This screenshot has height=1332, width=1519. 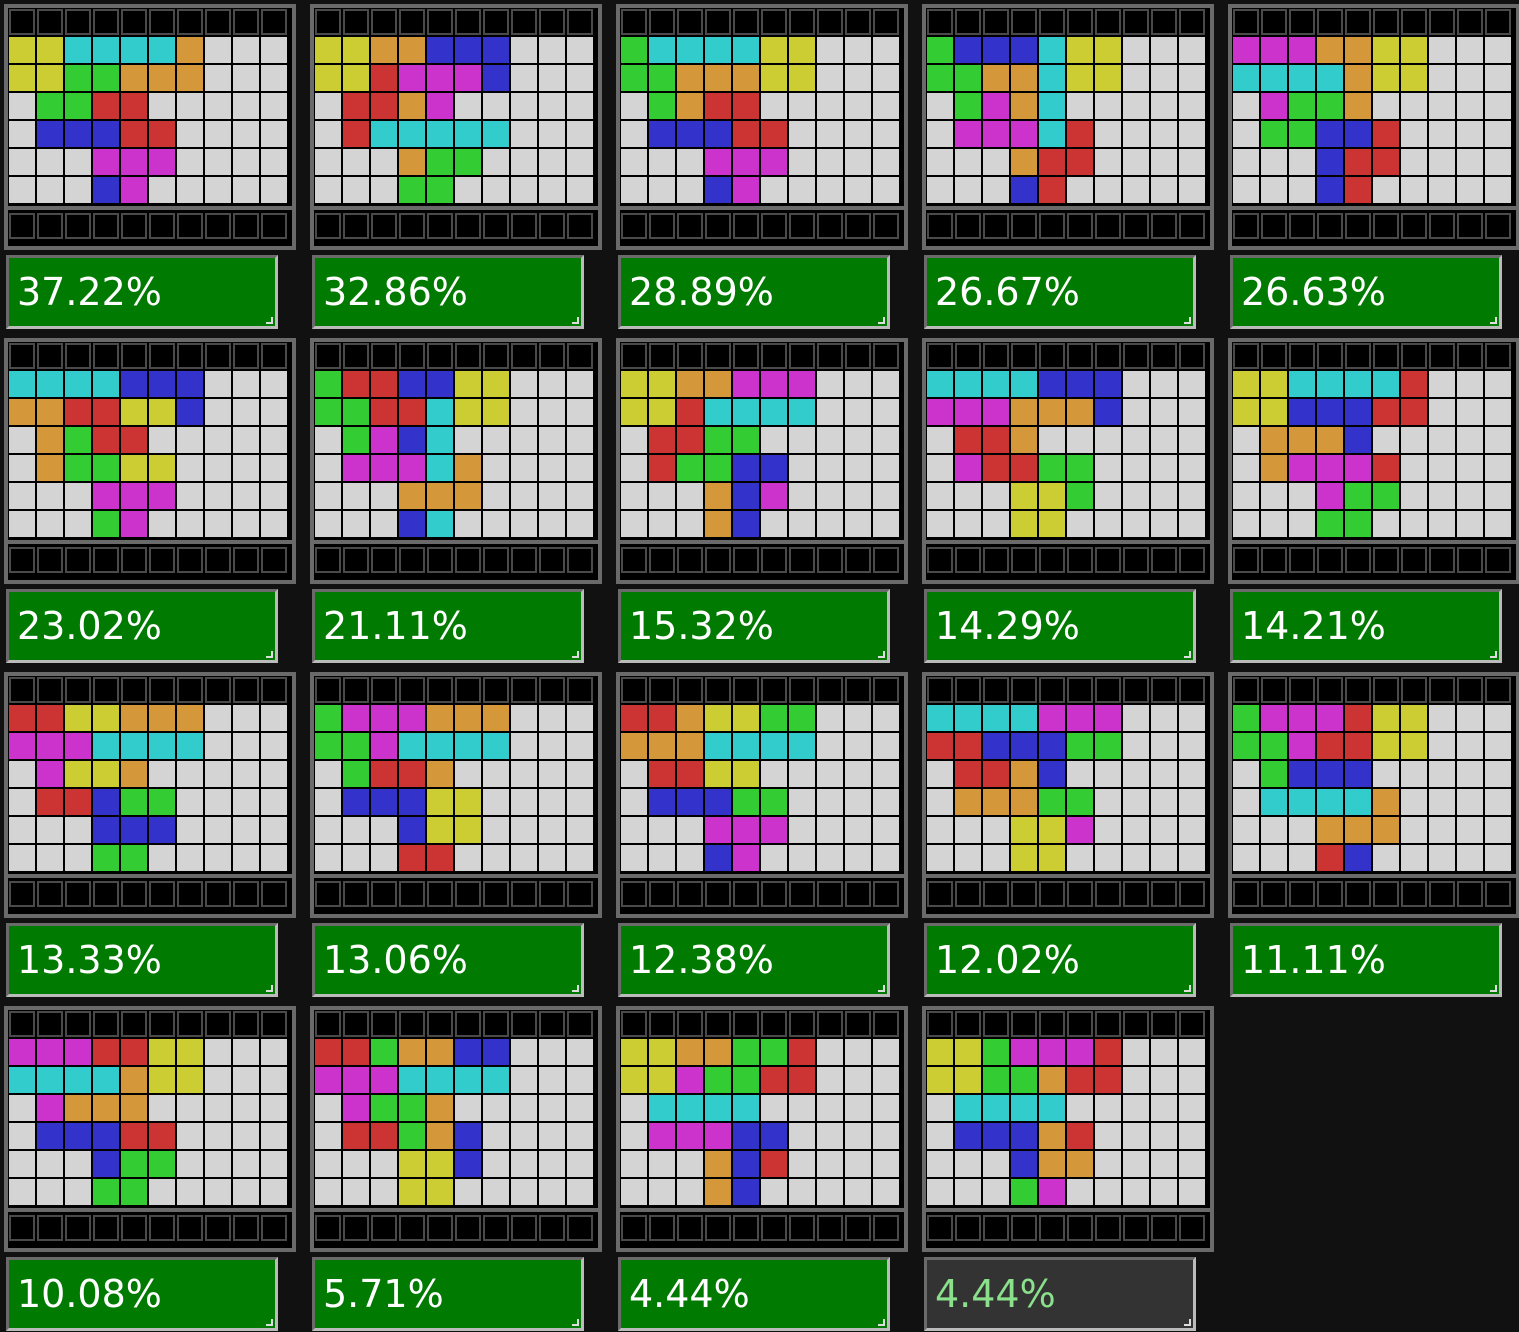 What do you see at coordinates (448, 1294) in the screenshot?
I see `percentage-field: 5.71%` at bounding box center [448, 1294].